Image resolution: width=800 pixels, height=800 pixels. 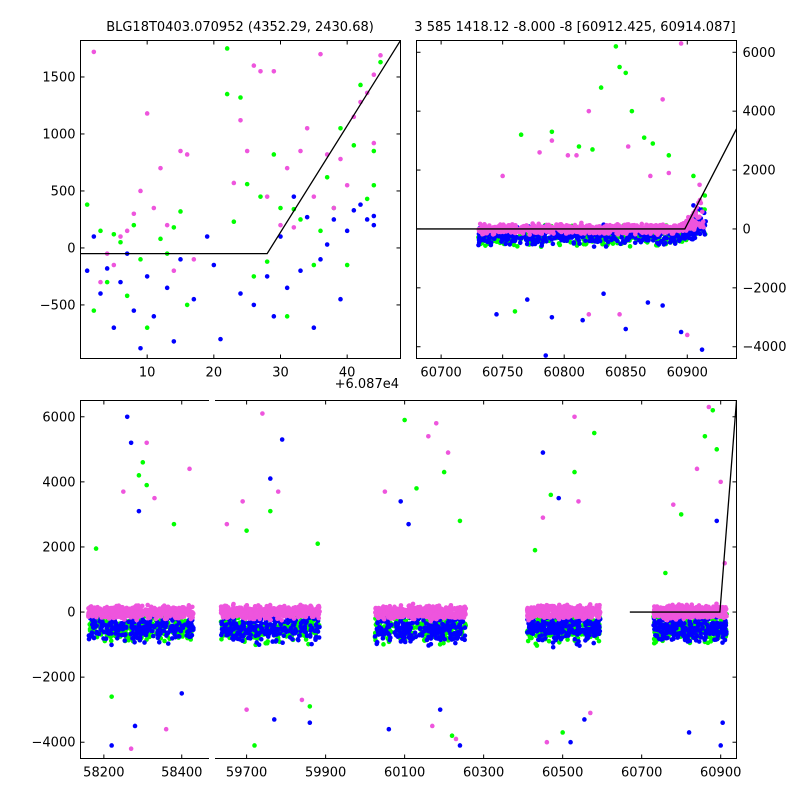 I want to click on tl-ytick-label: 1000, so click(x=58, y=134).